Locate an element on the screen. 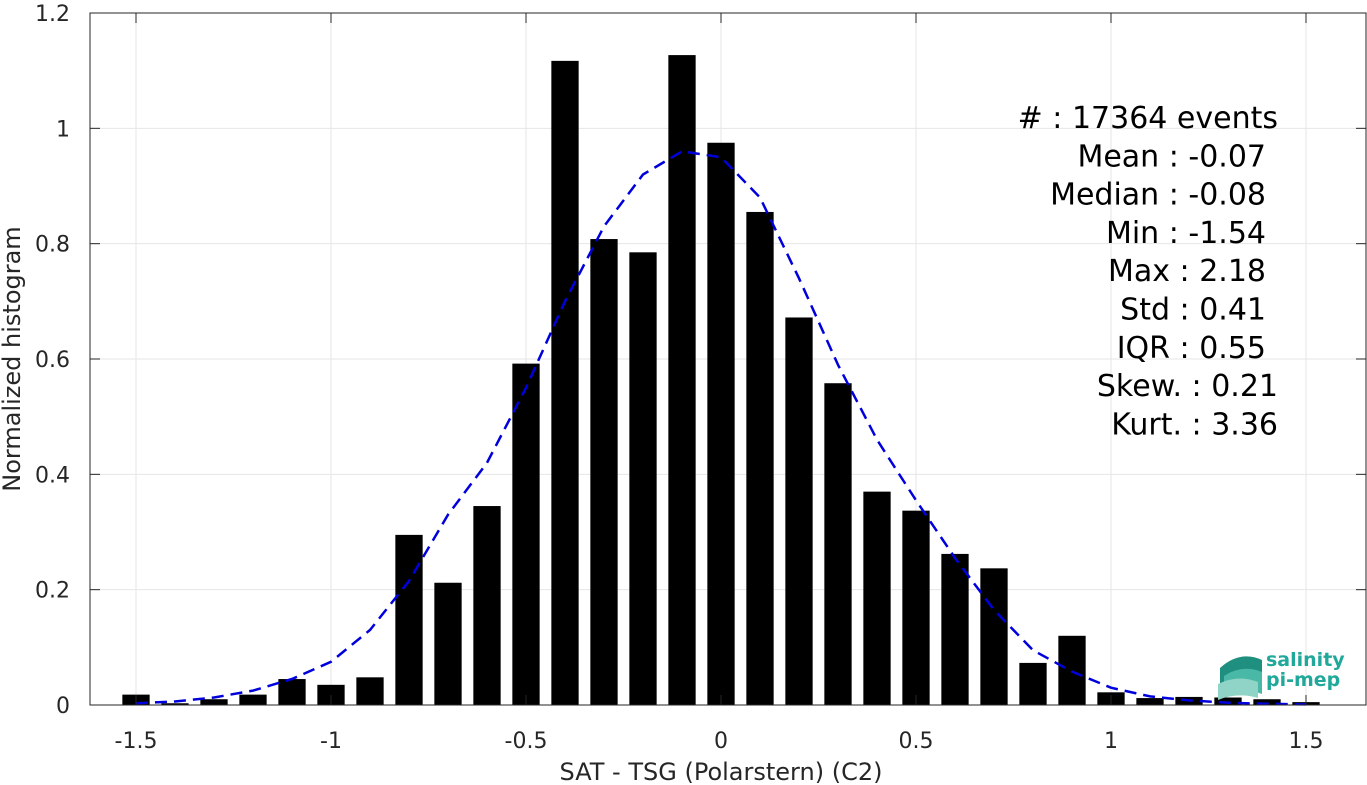 The image size is (1367, 785). salinity-pi-mep-logo: salinity pi-mep is located at coordinates (1281, 674).